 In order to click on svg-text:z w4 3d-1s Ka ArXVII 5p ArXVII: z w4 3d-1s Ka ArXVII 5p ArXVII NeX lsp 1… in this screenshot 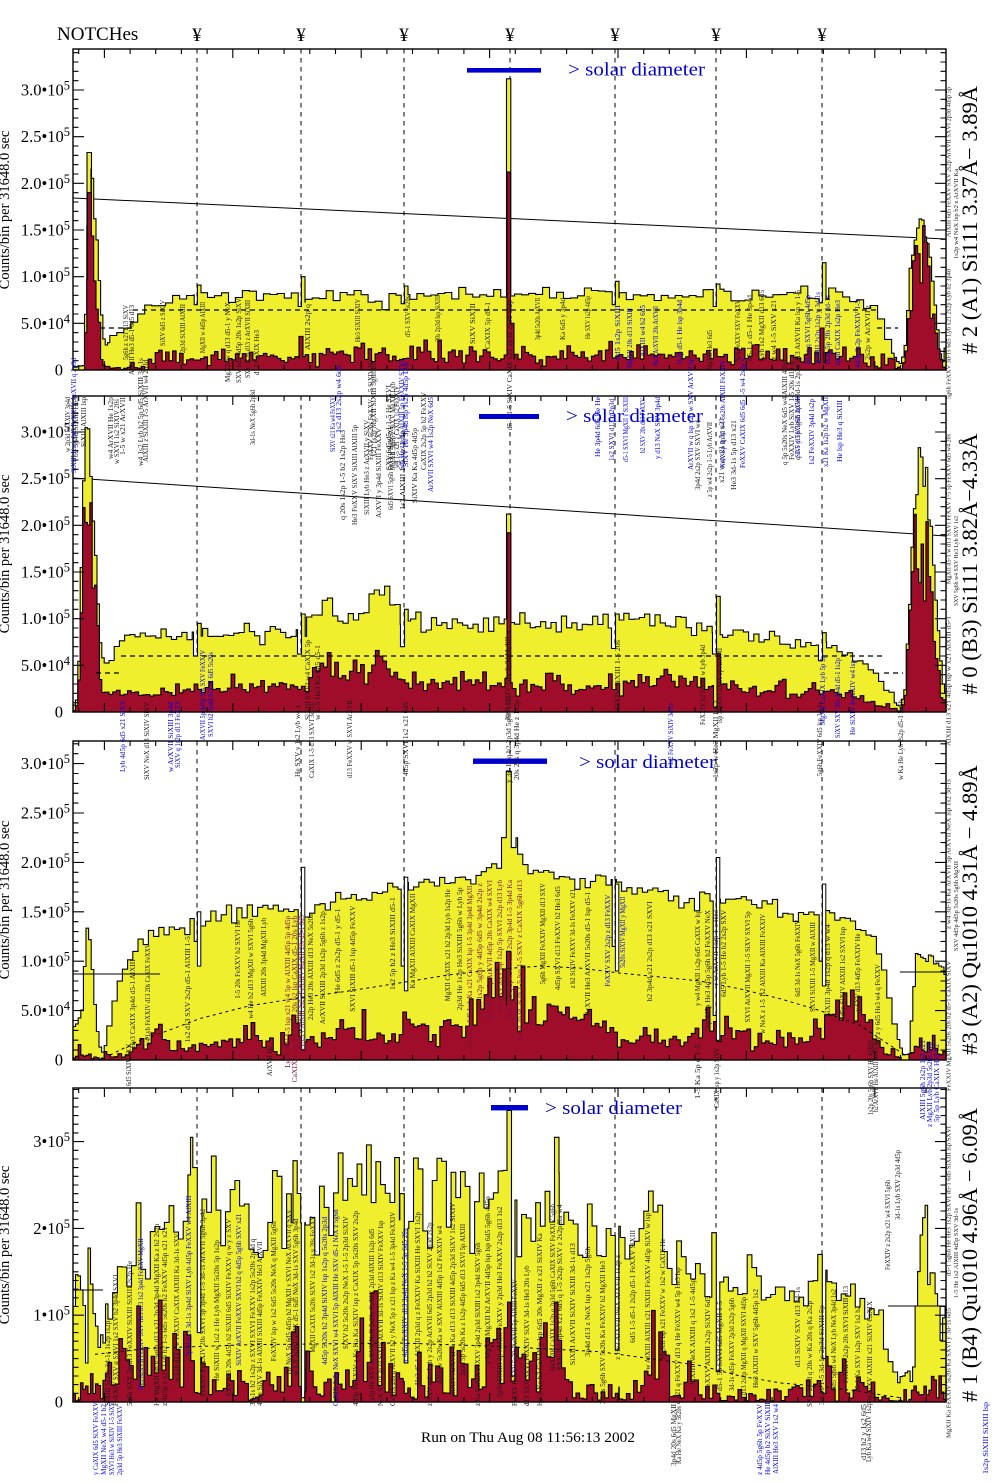, I will do `click(949, 854)`.